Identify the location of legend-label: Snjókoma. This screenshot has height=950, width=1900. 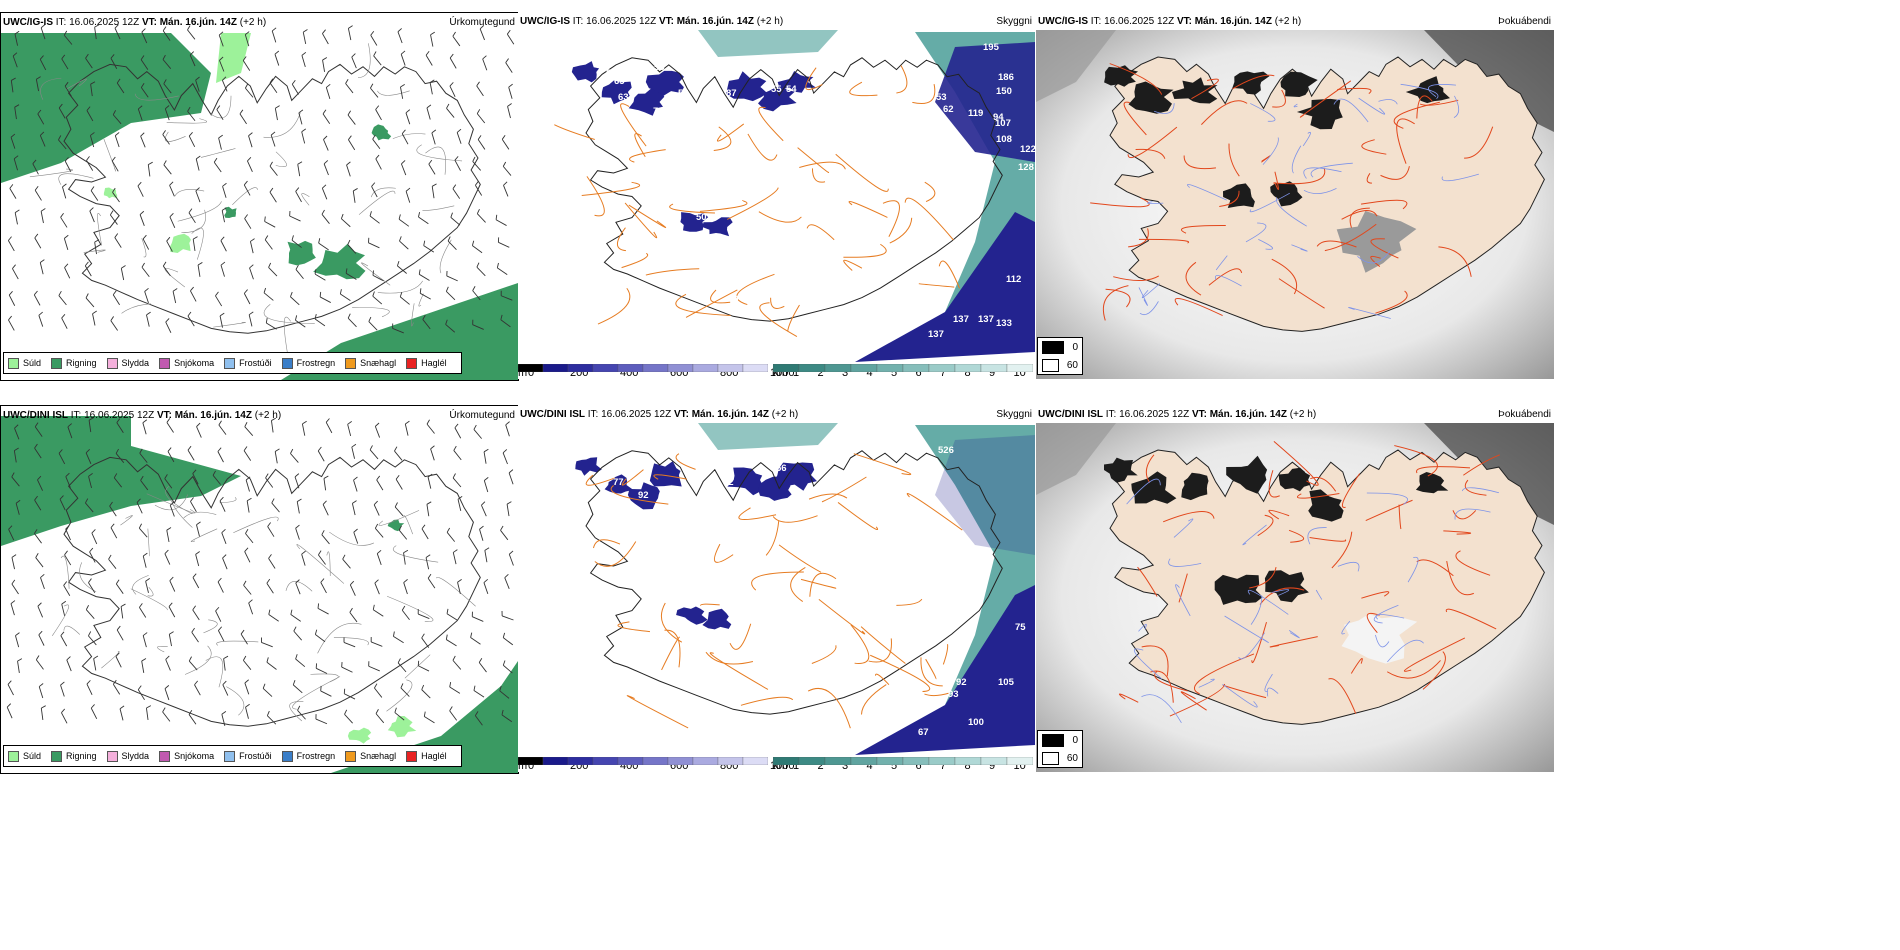
(194, 756).